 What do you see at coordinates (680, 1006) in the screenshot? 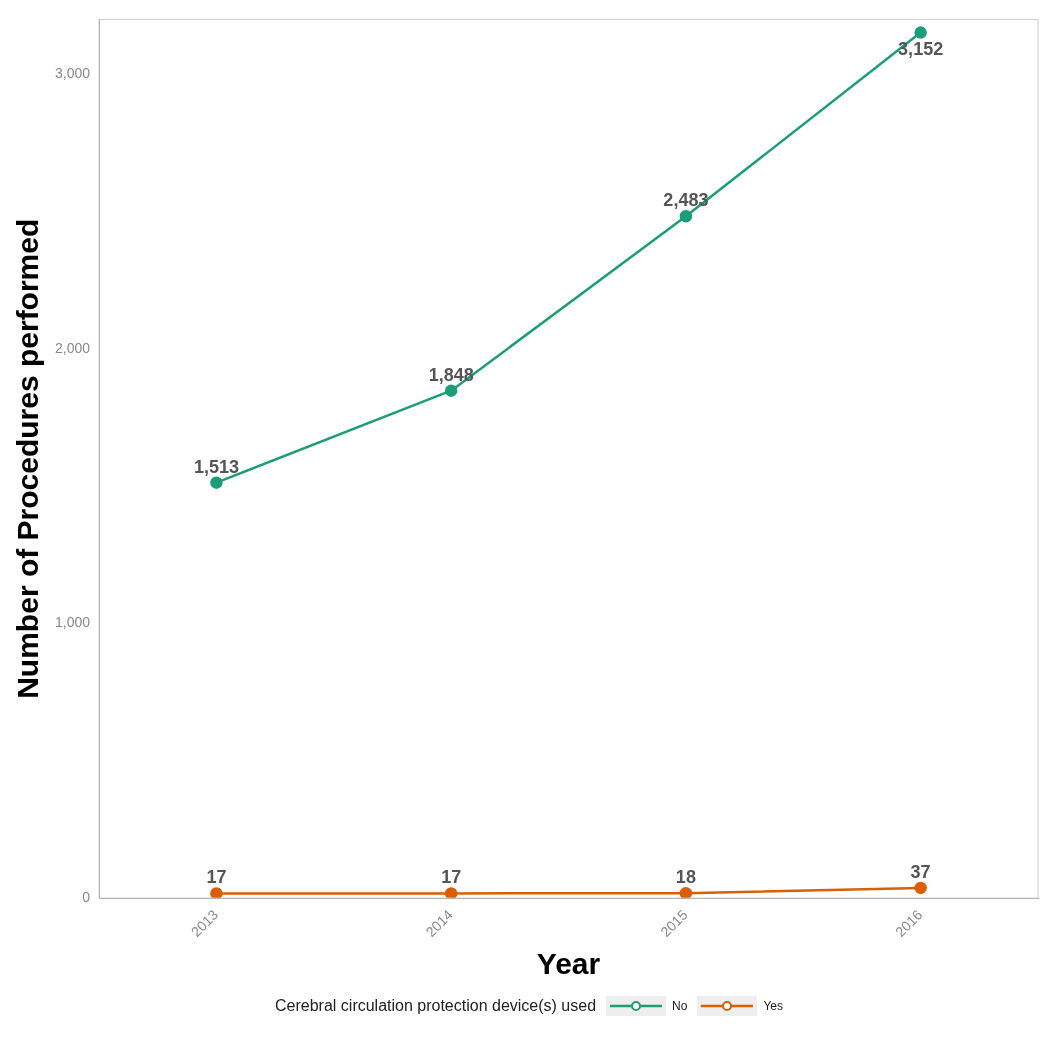
I see `legend-label: No` at bounding box center [680, 1006].